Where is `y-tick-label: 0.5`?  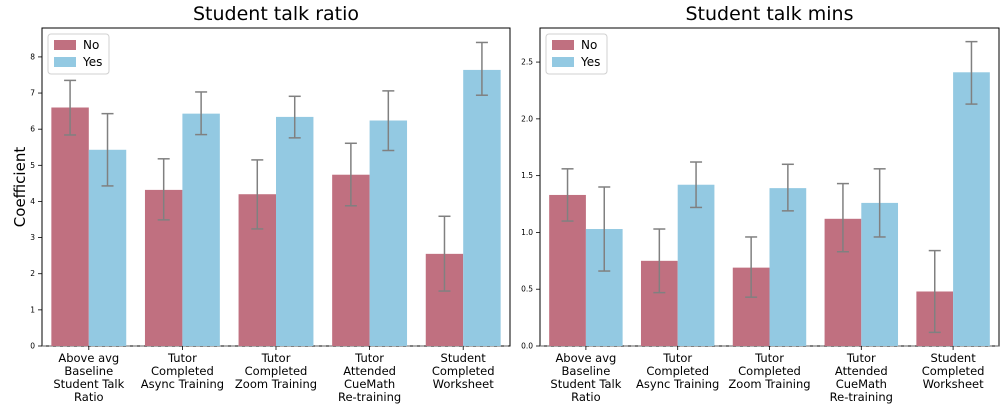
y-tick-label: 0.5 is located at coordinates (527, 289).